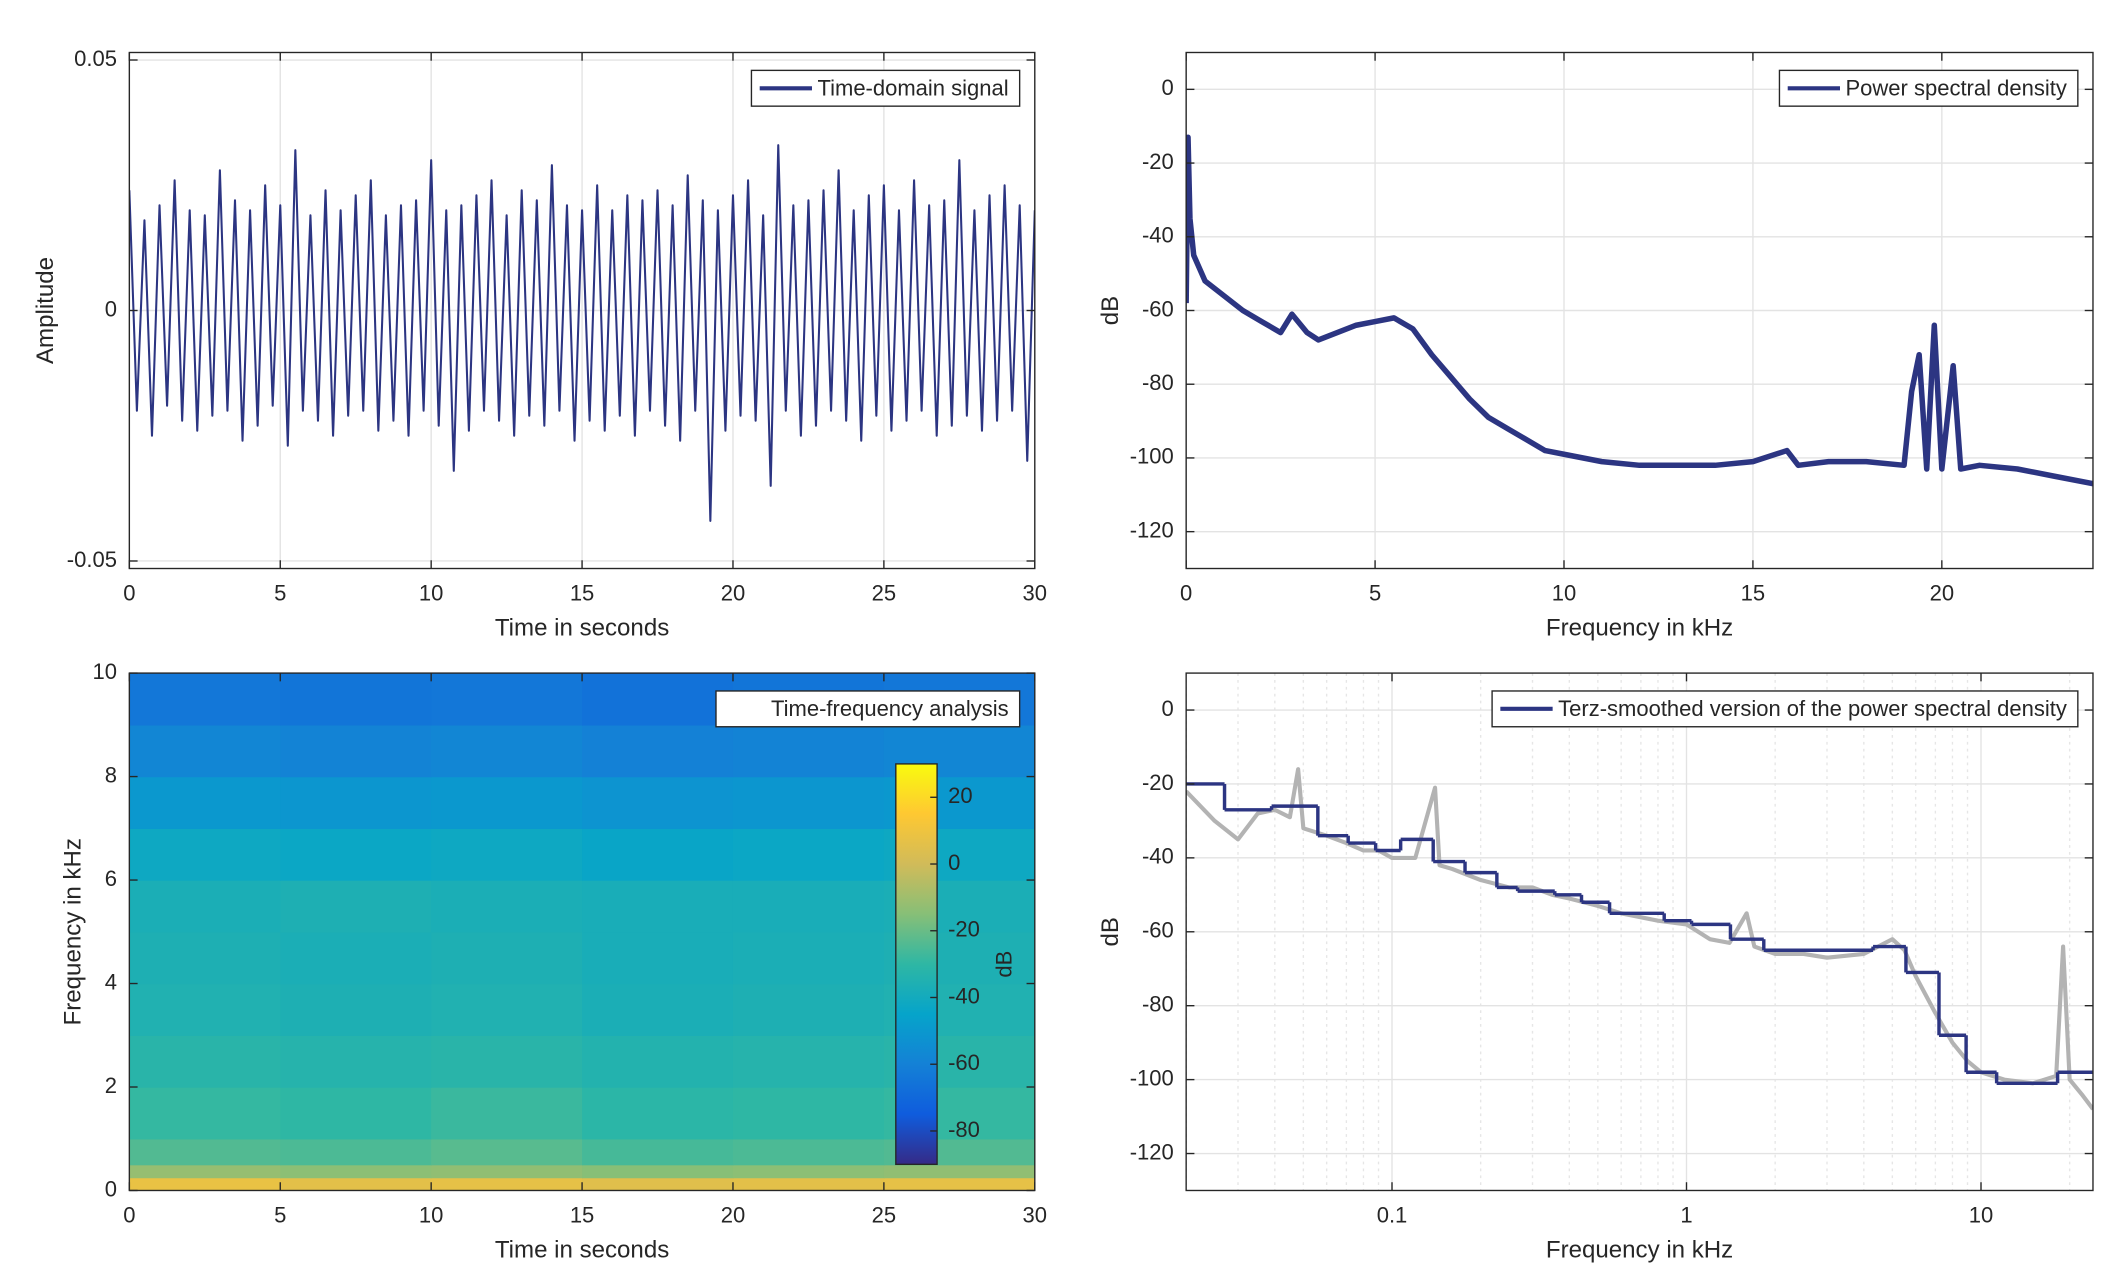 The height and width of the screenshot is (1276, 2126). What do you see at coordinates (1110, 931) in the screenshot?
I see `y-axis-label: dB` at bounding box center [1110, 931].